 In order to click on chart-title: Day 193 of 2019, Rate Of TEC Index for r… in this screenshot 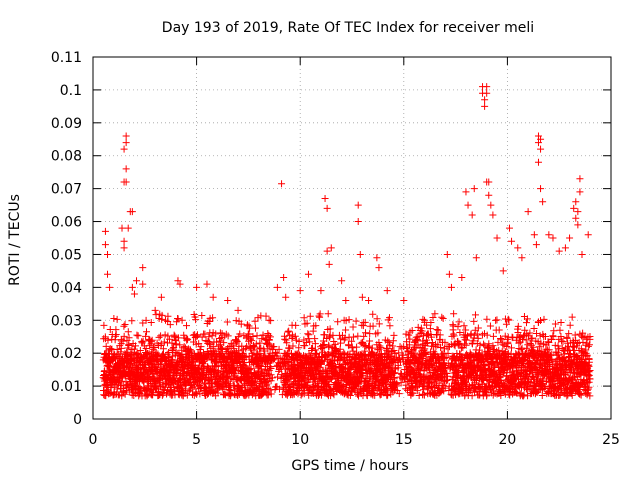, I will do `click(348, 28)`.